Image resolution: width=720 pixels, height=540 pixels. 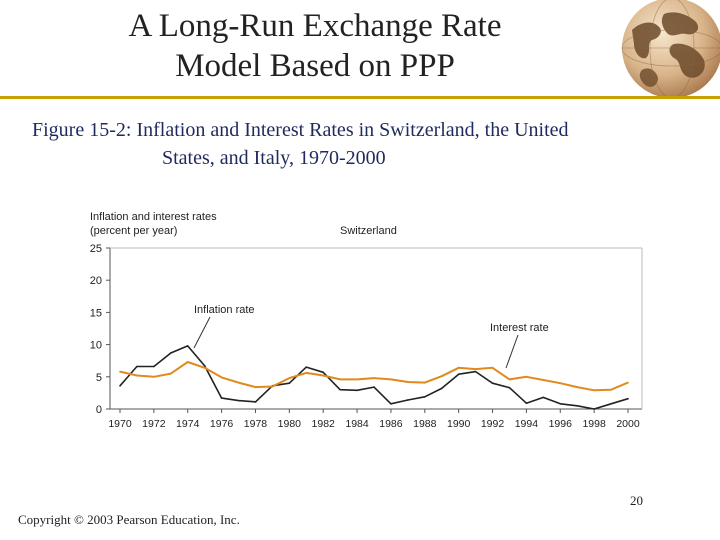 I want to click on interest-rate-leader-line, so click(x=512, y=351).